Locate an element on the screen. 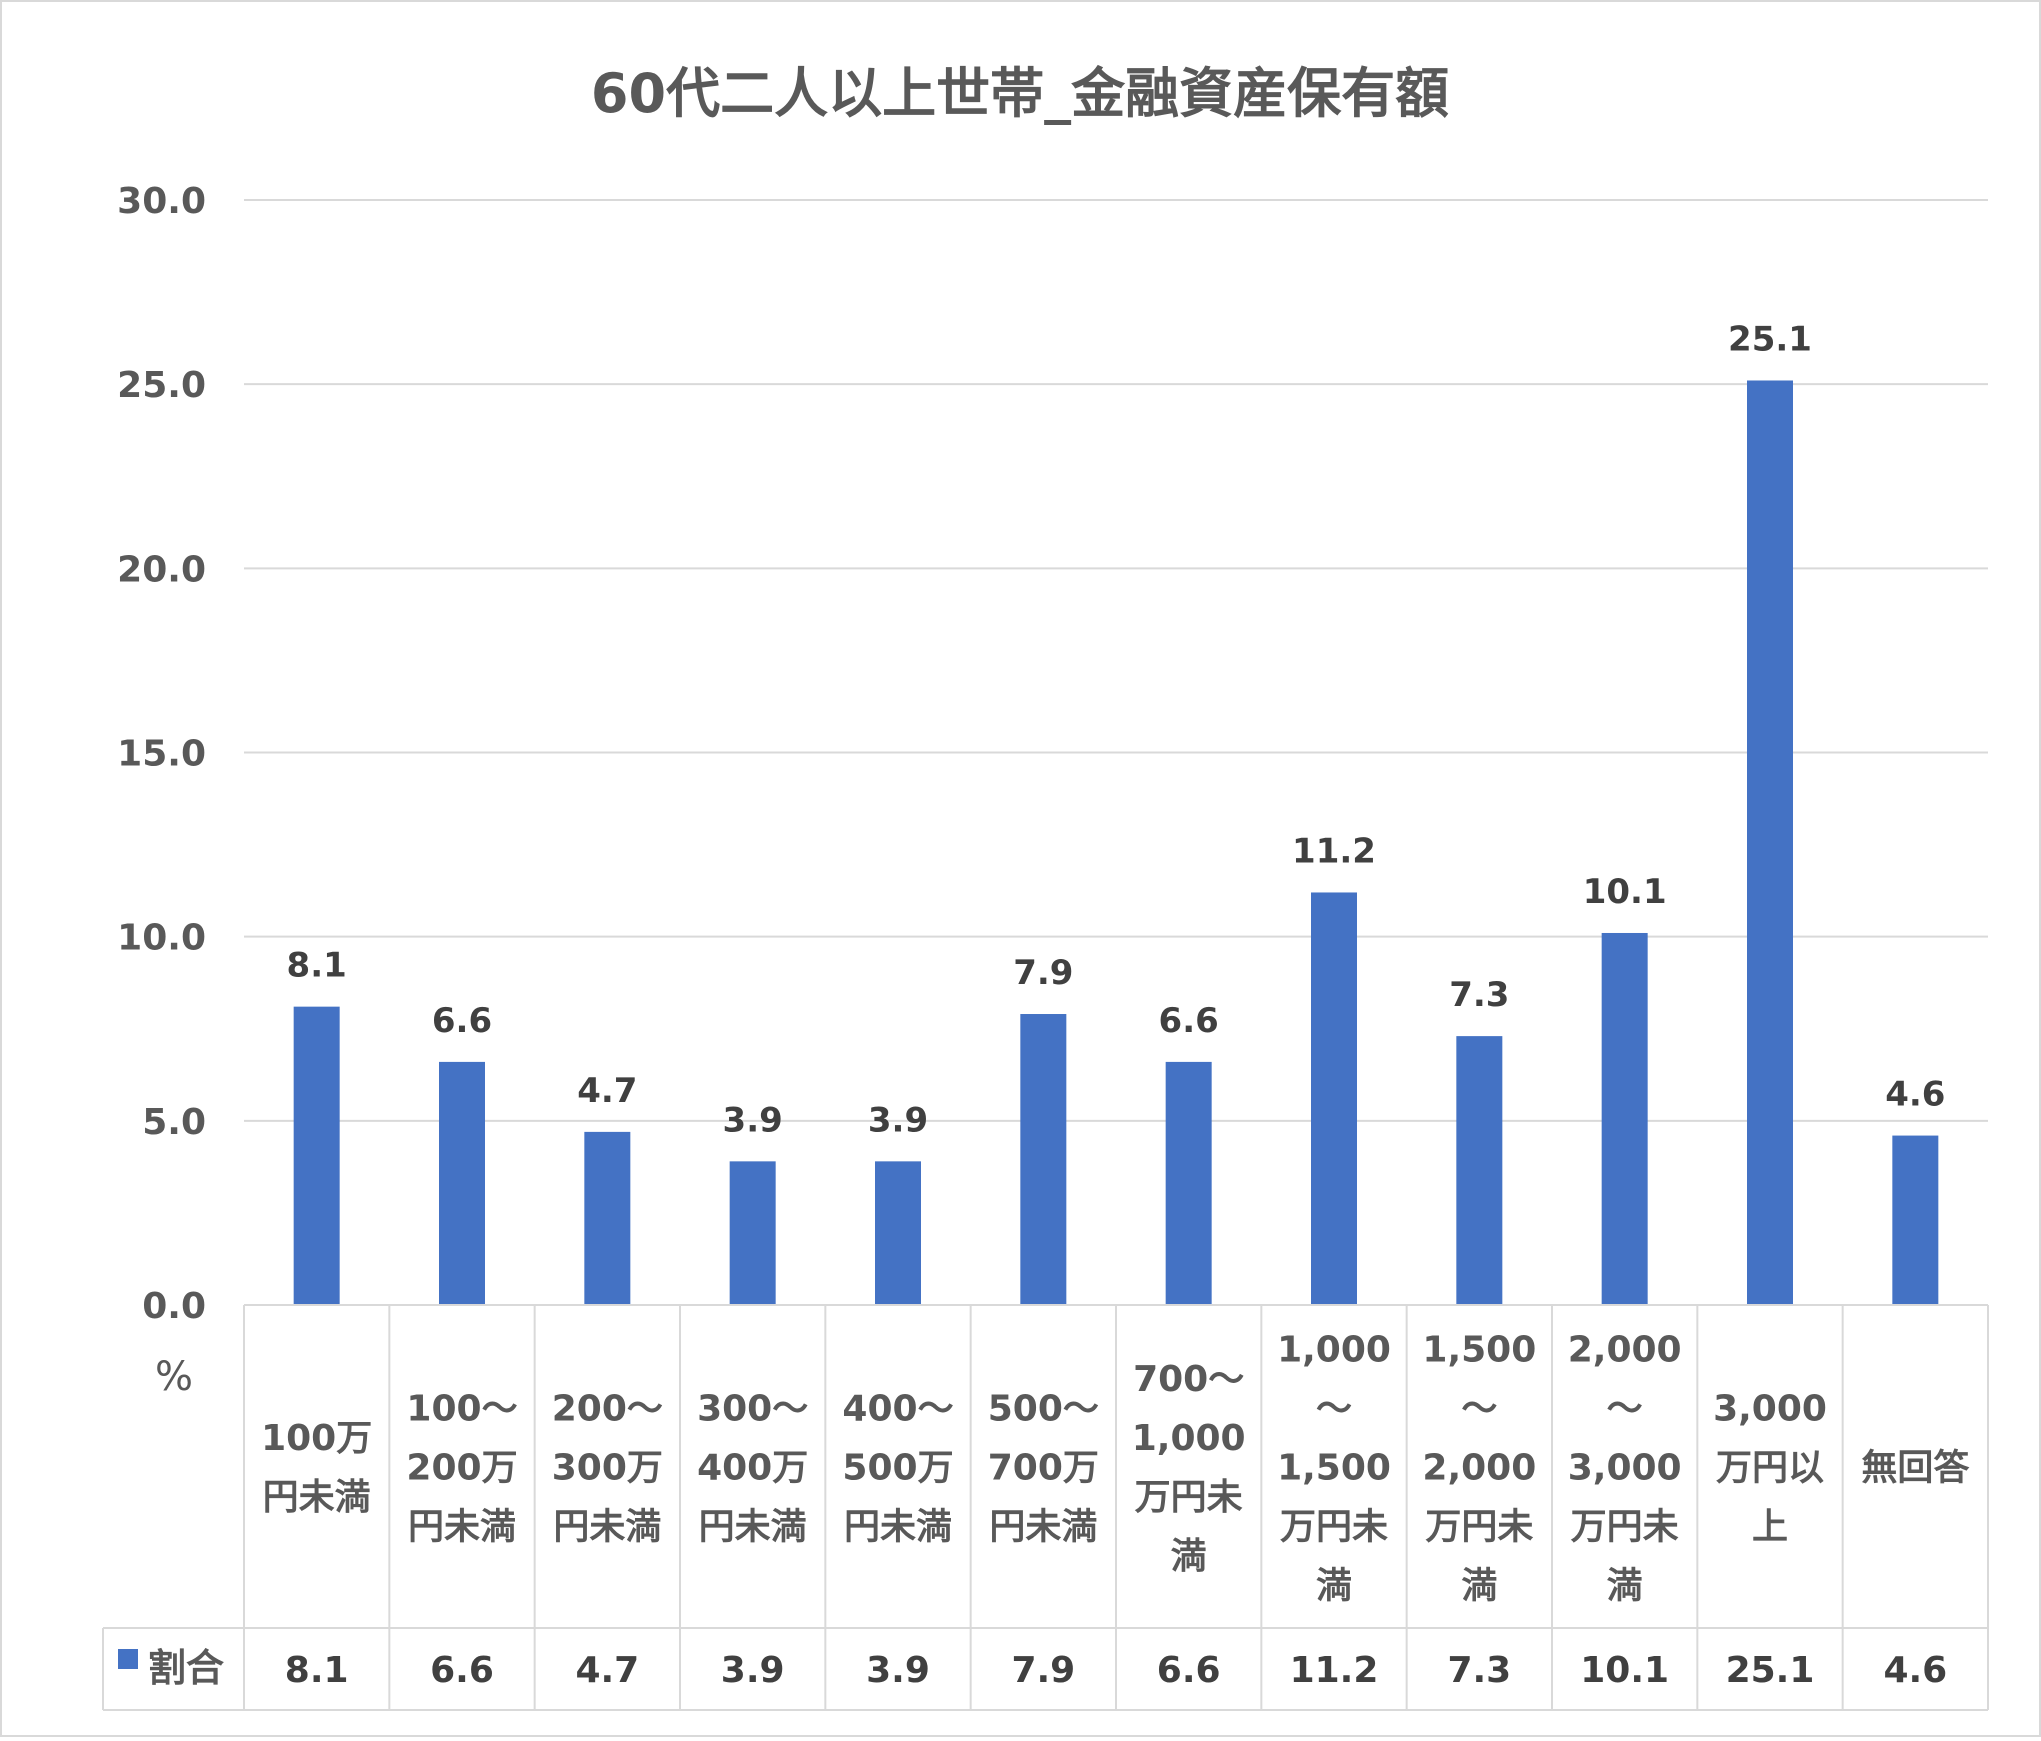  category-label: 300万 is located at coordinates (607, 1468).